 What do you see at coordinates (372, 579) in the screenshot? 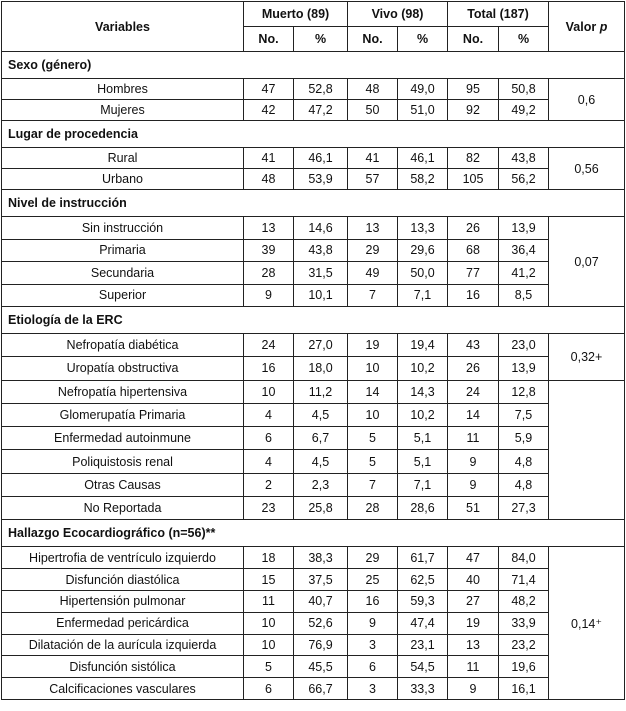
I see `count-cell: 25` at bounding box center [372, 579].